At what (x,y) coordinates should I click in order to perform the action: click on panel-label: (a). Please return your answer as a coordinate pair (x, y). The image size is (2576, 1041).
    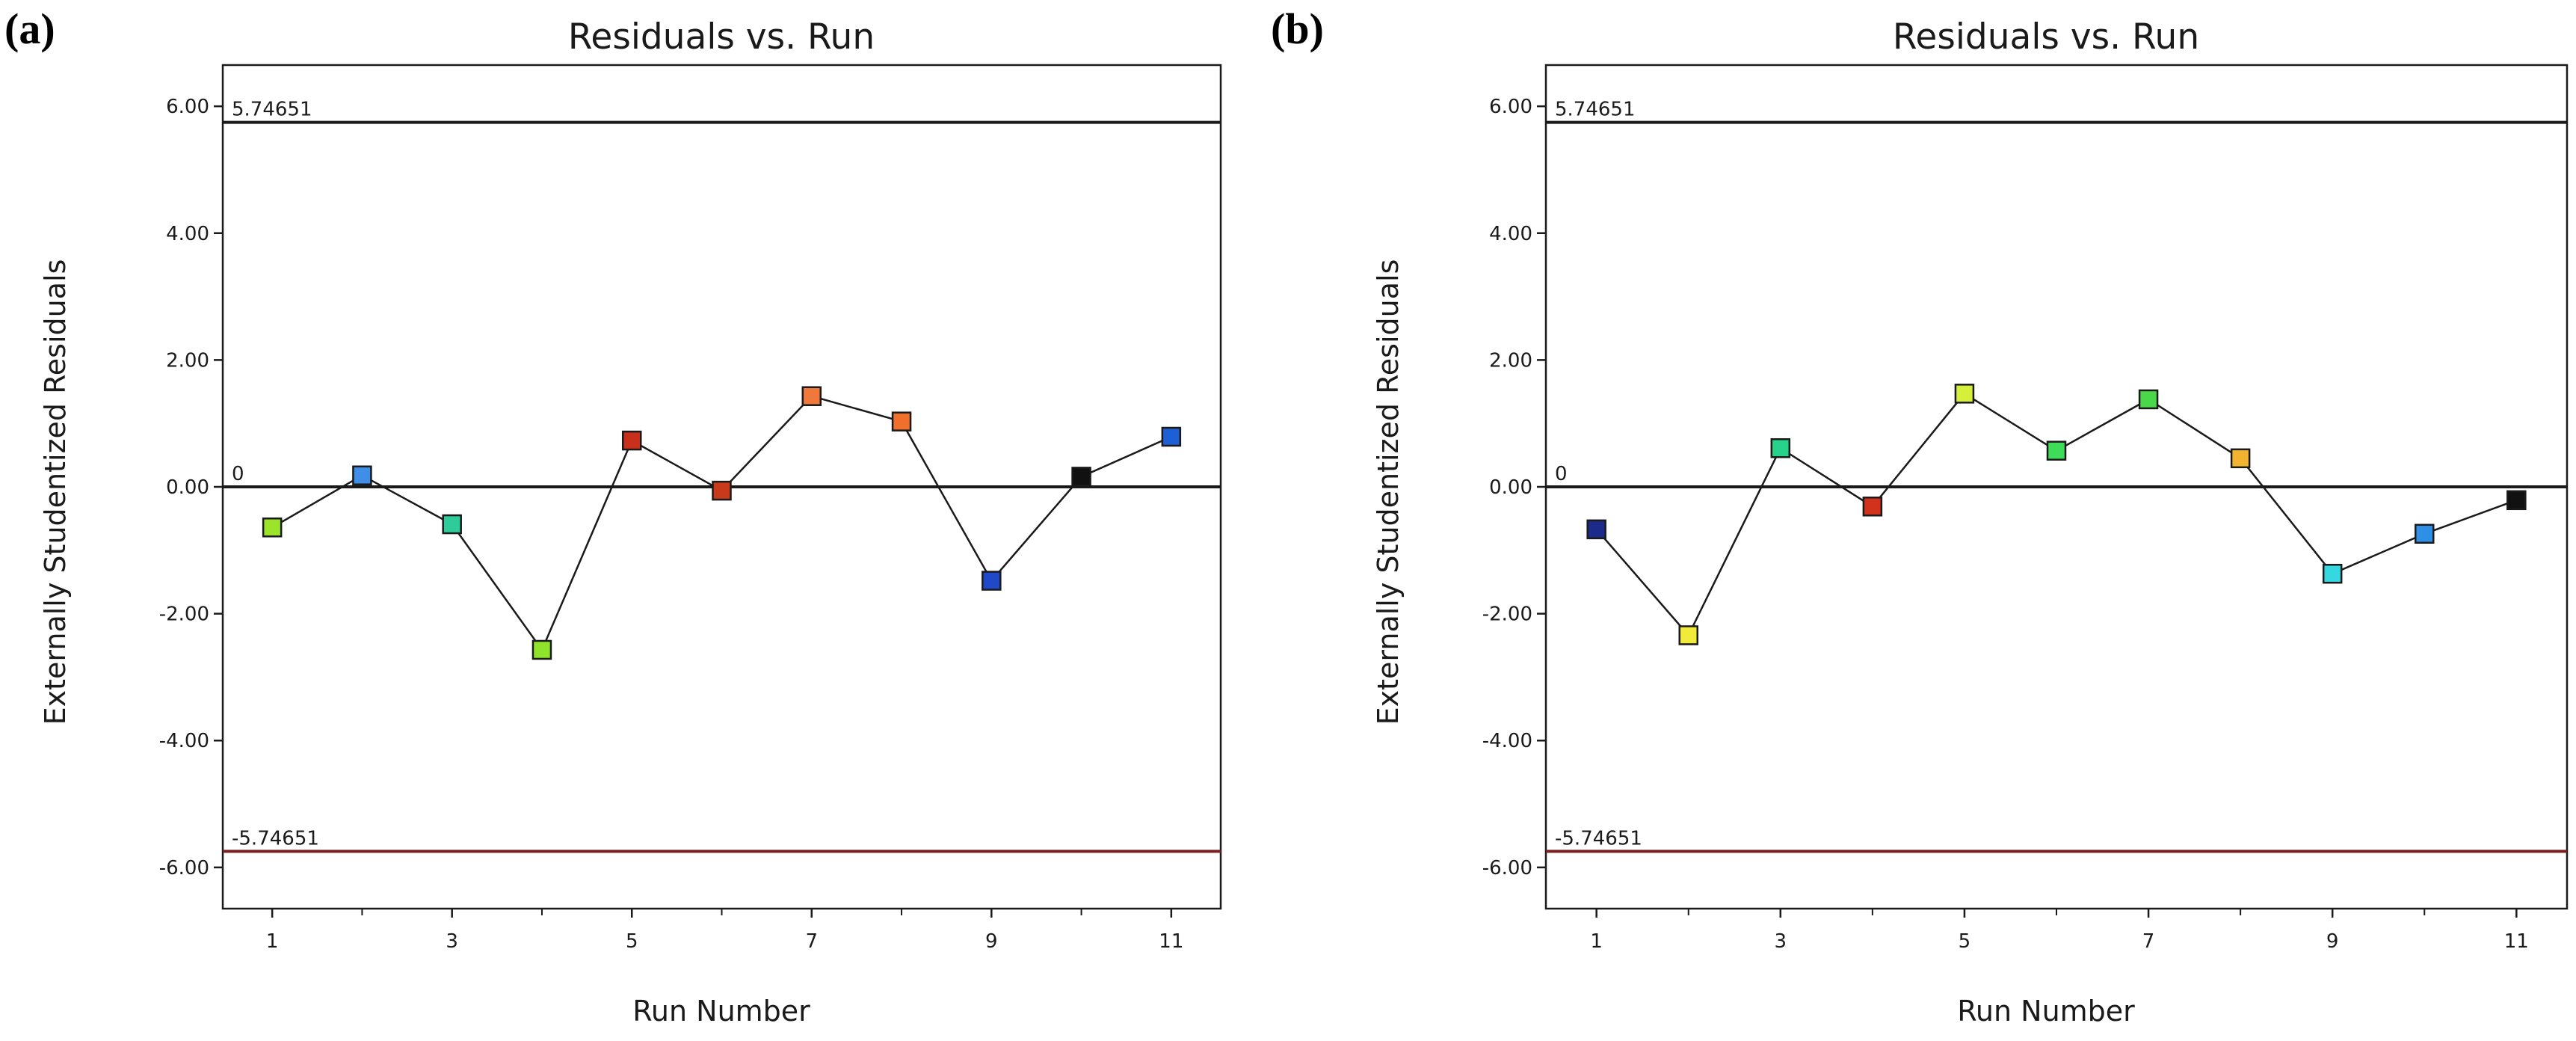
    Looking at the image, I should click on (29, 28).